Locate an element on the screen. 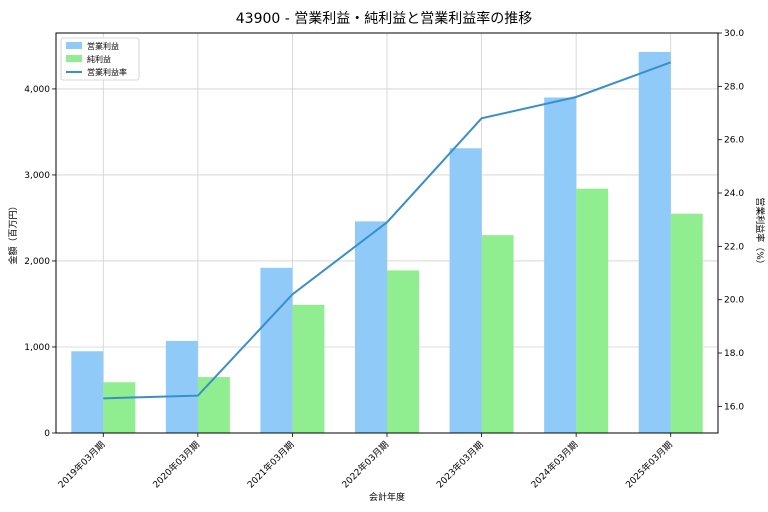 The height and width of the screenshot is (512, 768). x-tick-label: 2021年03月期 is located at coordinates (271, 465).